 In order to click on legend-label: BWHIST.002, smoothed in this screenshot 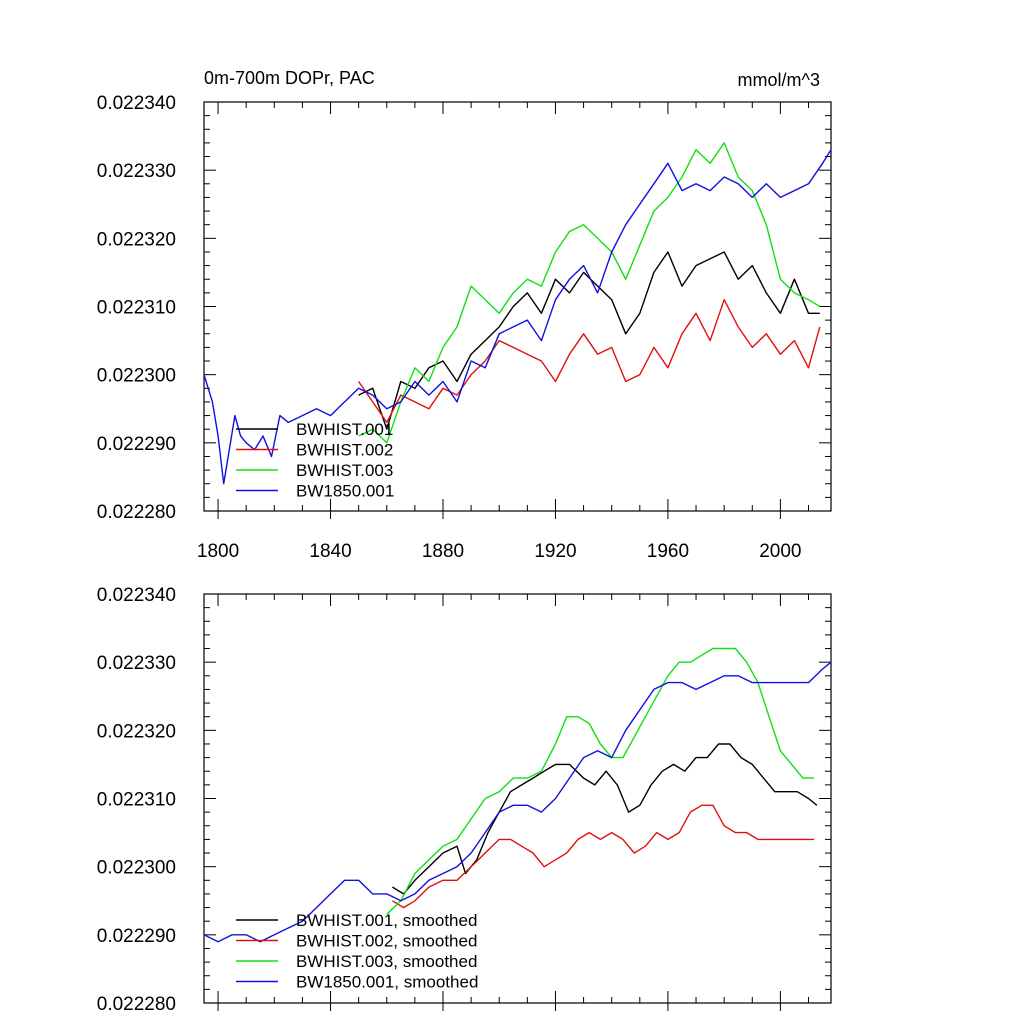, I will do `click(386, 941)`.